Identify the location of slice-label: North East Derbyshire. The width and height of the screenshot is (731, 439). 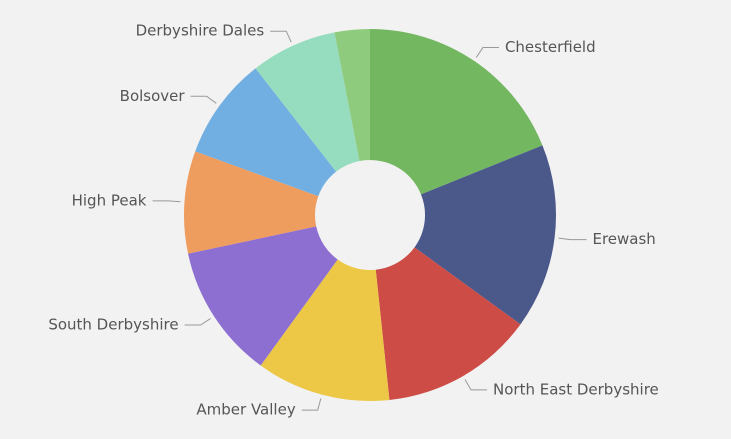
(576, 389).